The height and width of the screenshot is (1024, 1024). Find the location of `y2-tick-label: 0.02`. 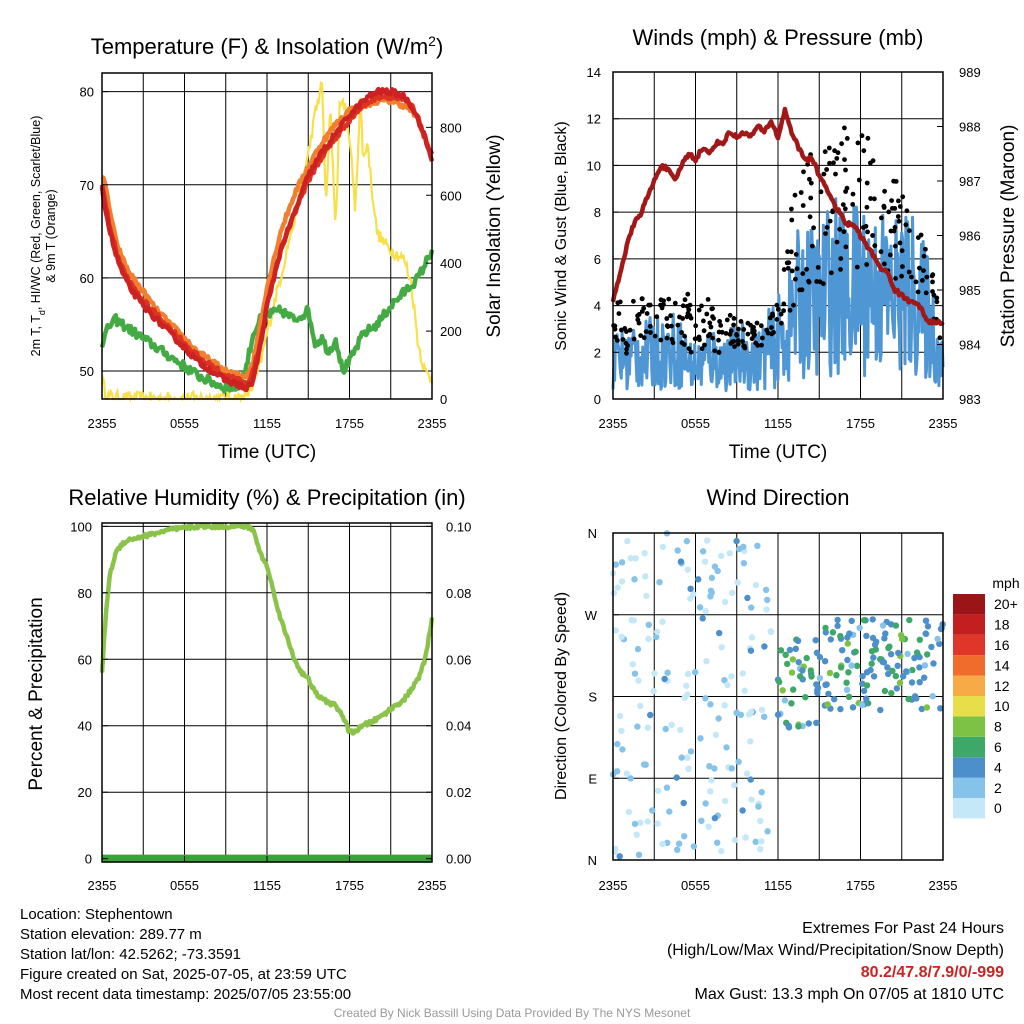

y2-tick-label: 0.02 is located at coordinates (458, 792).